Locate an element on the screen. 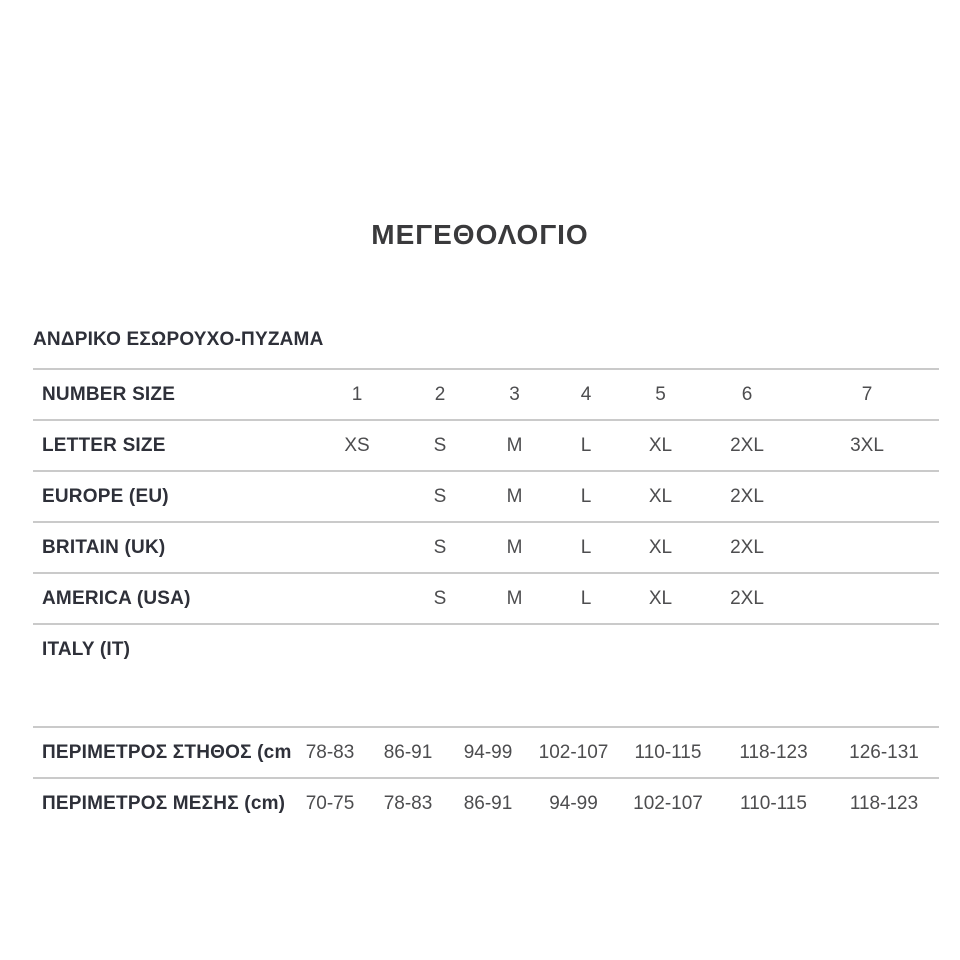  row-label: ΠΕΡΙΜΕΤΡΟΣ ΜΕΣΗΣ (cm) is located at coordinates (164, 803).